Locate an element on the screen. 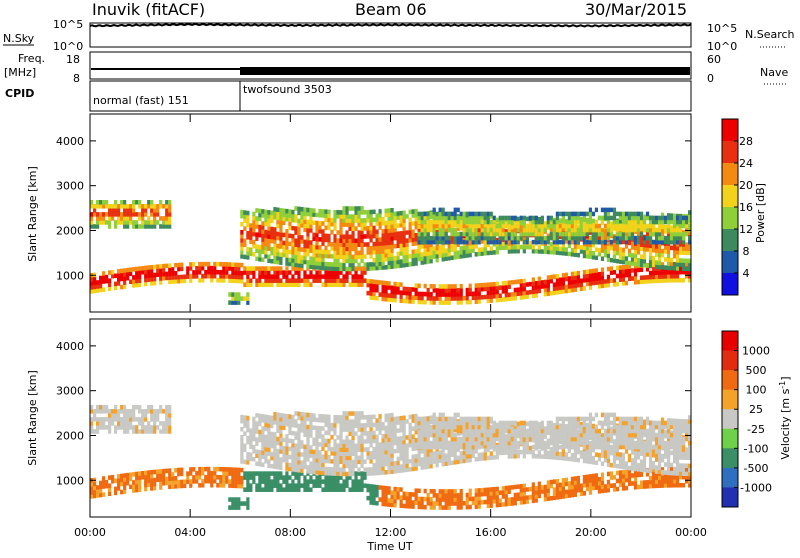 The height and width of the screenshot is (558, 800). colorbar-swatch is located at coordinates (730, 130).